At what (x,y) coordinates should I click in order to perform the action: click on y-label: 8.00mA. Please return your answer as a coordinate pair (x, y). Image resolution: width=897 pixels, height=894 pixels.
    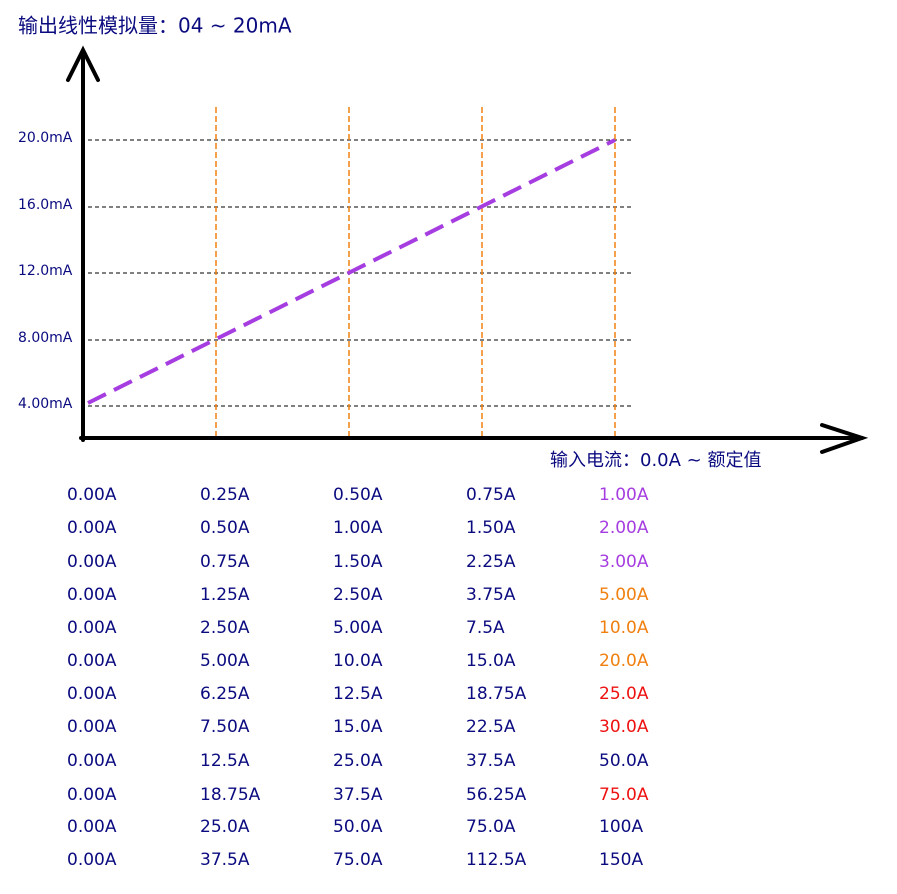
    Looking at the image, I should click on (45, 338).